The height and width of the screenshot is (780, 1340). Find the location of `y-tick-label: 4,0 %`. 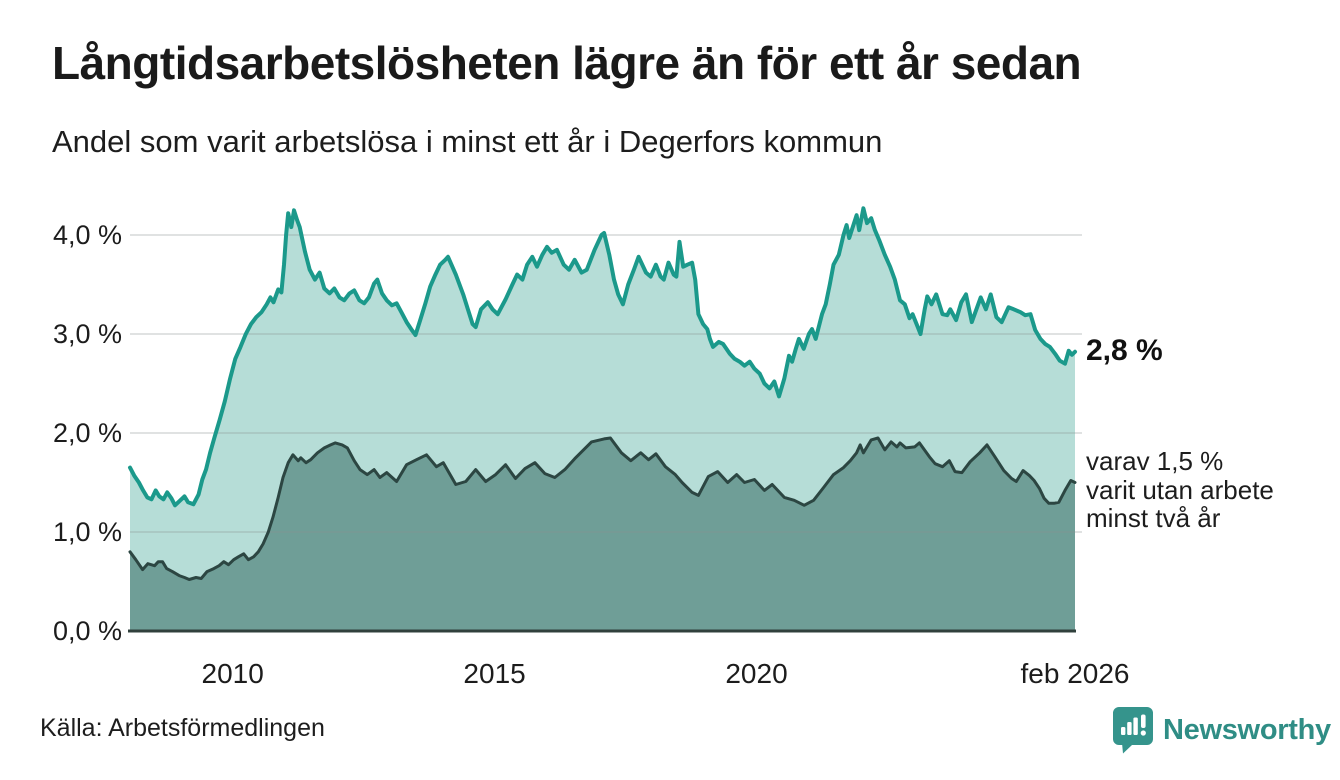

y-tick-label: 4,0 % is located at coordinates (87, 235).